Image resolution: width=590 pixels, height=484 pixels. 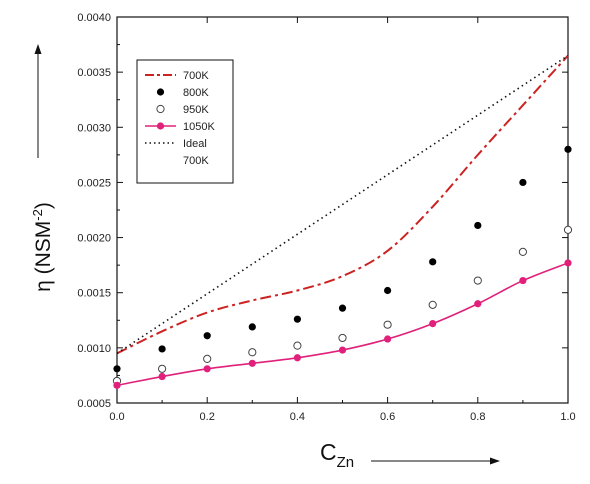 What do you see at coordinates (160, 92) in the screenshot?
I see `legend-marker-800k` at bounding box center [160, 92].